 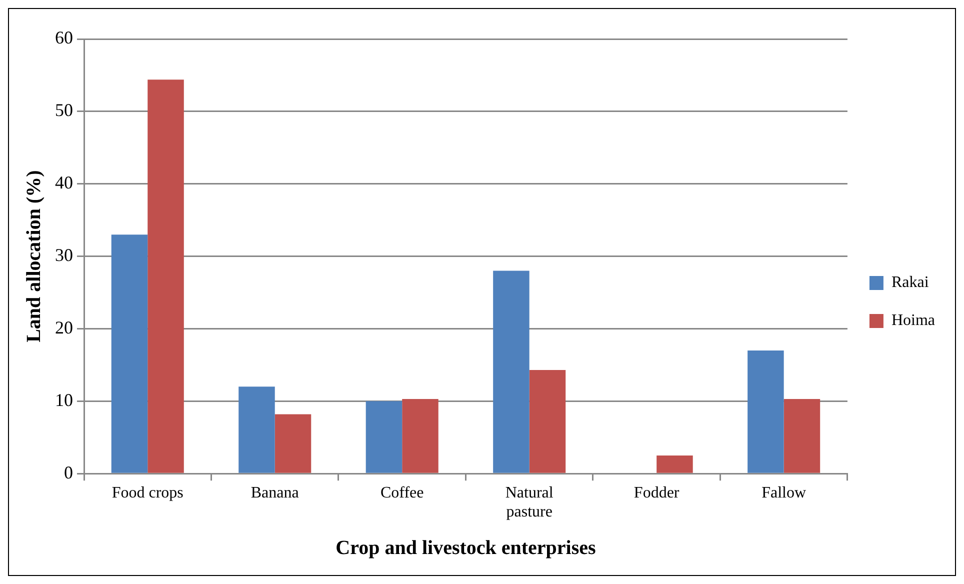 What do you see at coordinates (148, 493) in the screenshot?
I see `x-tick-label: Food crops` at bounding box center [148, 493].